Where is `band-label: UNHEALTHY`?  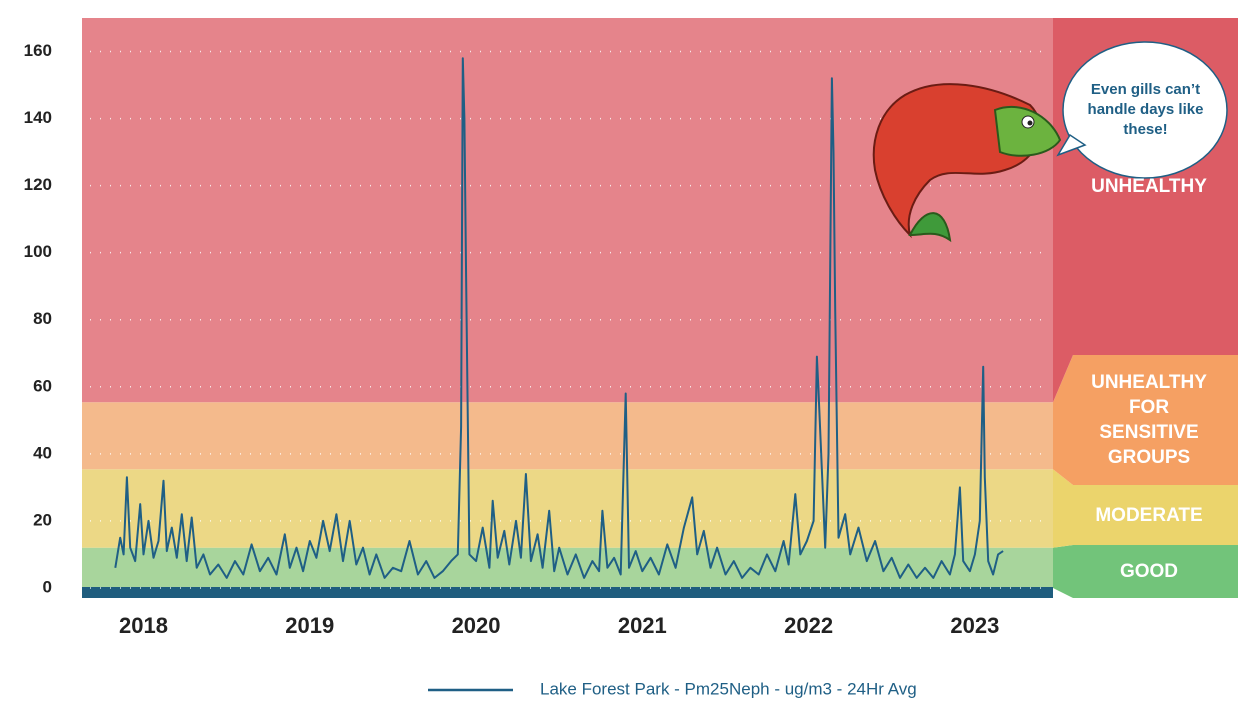 band-label: UNHEALTHY is located at coordinates (1149, 186).